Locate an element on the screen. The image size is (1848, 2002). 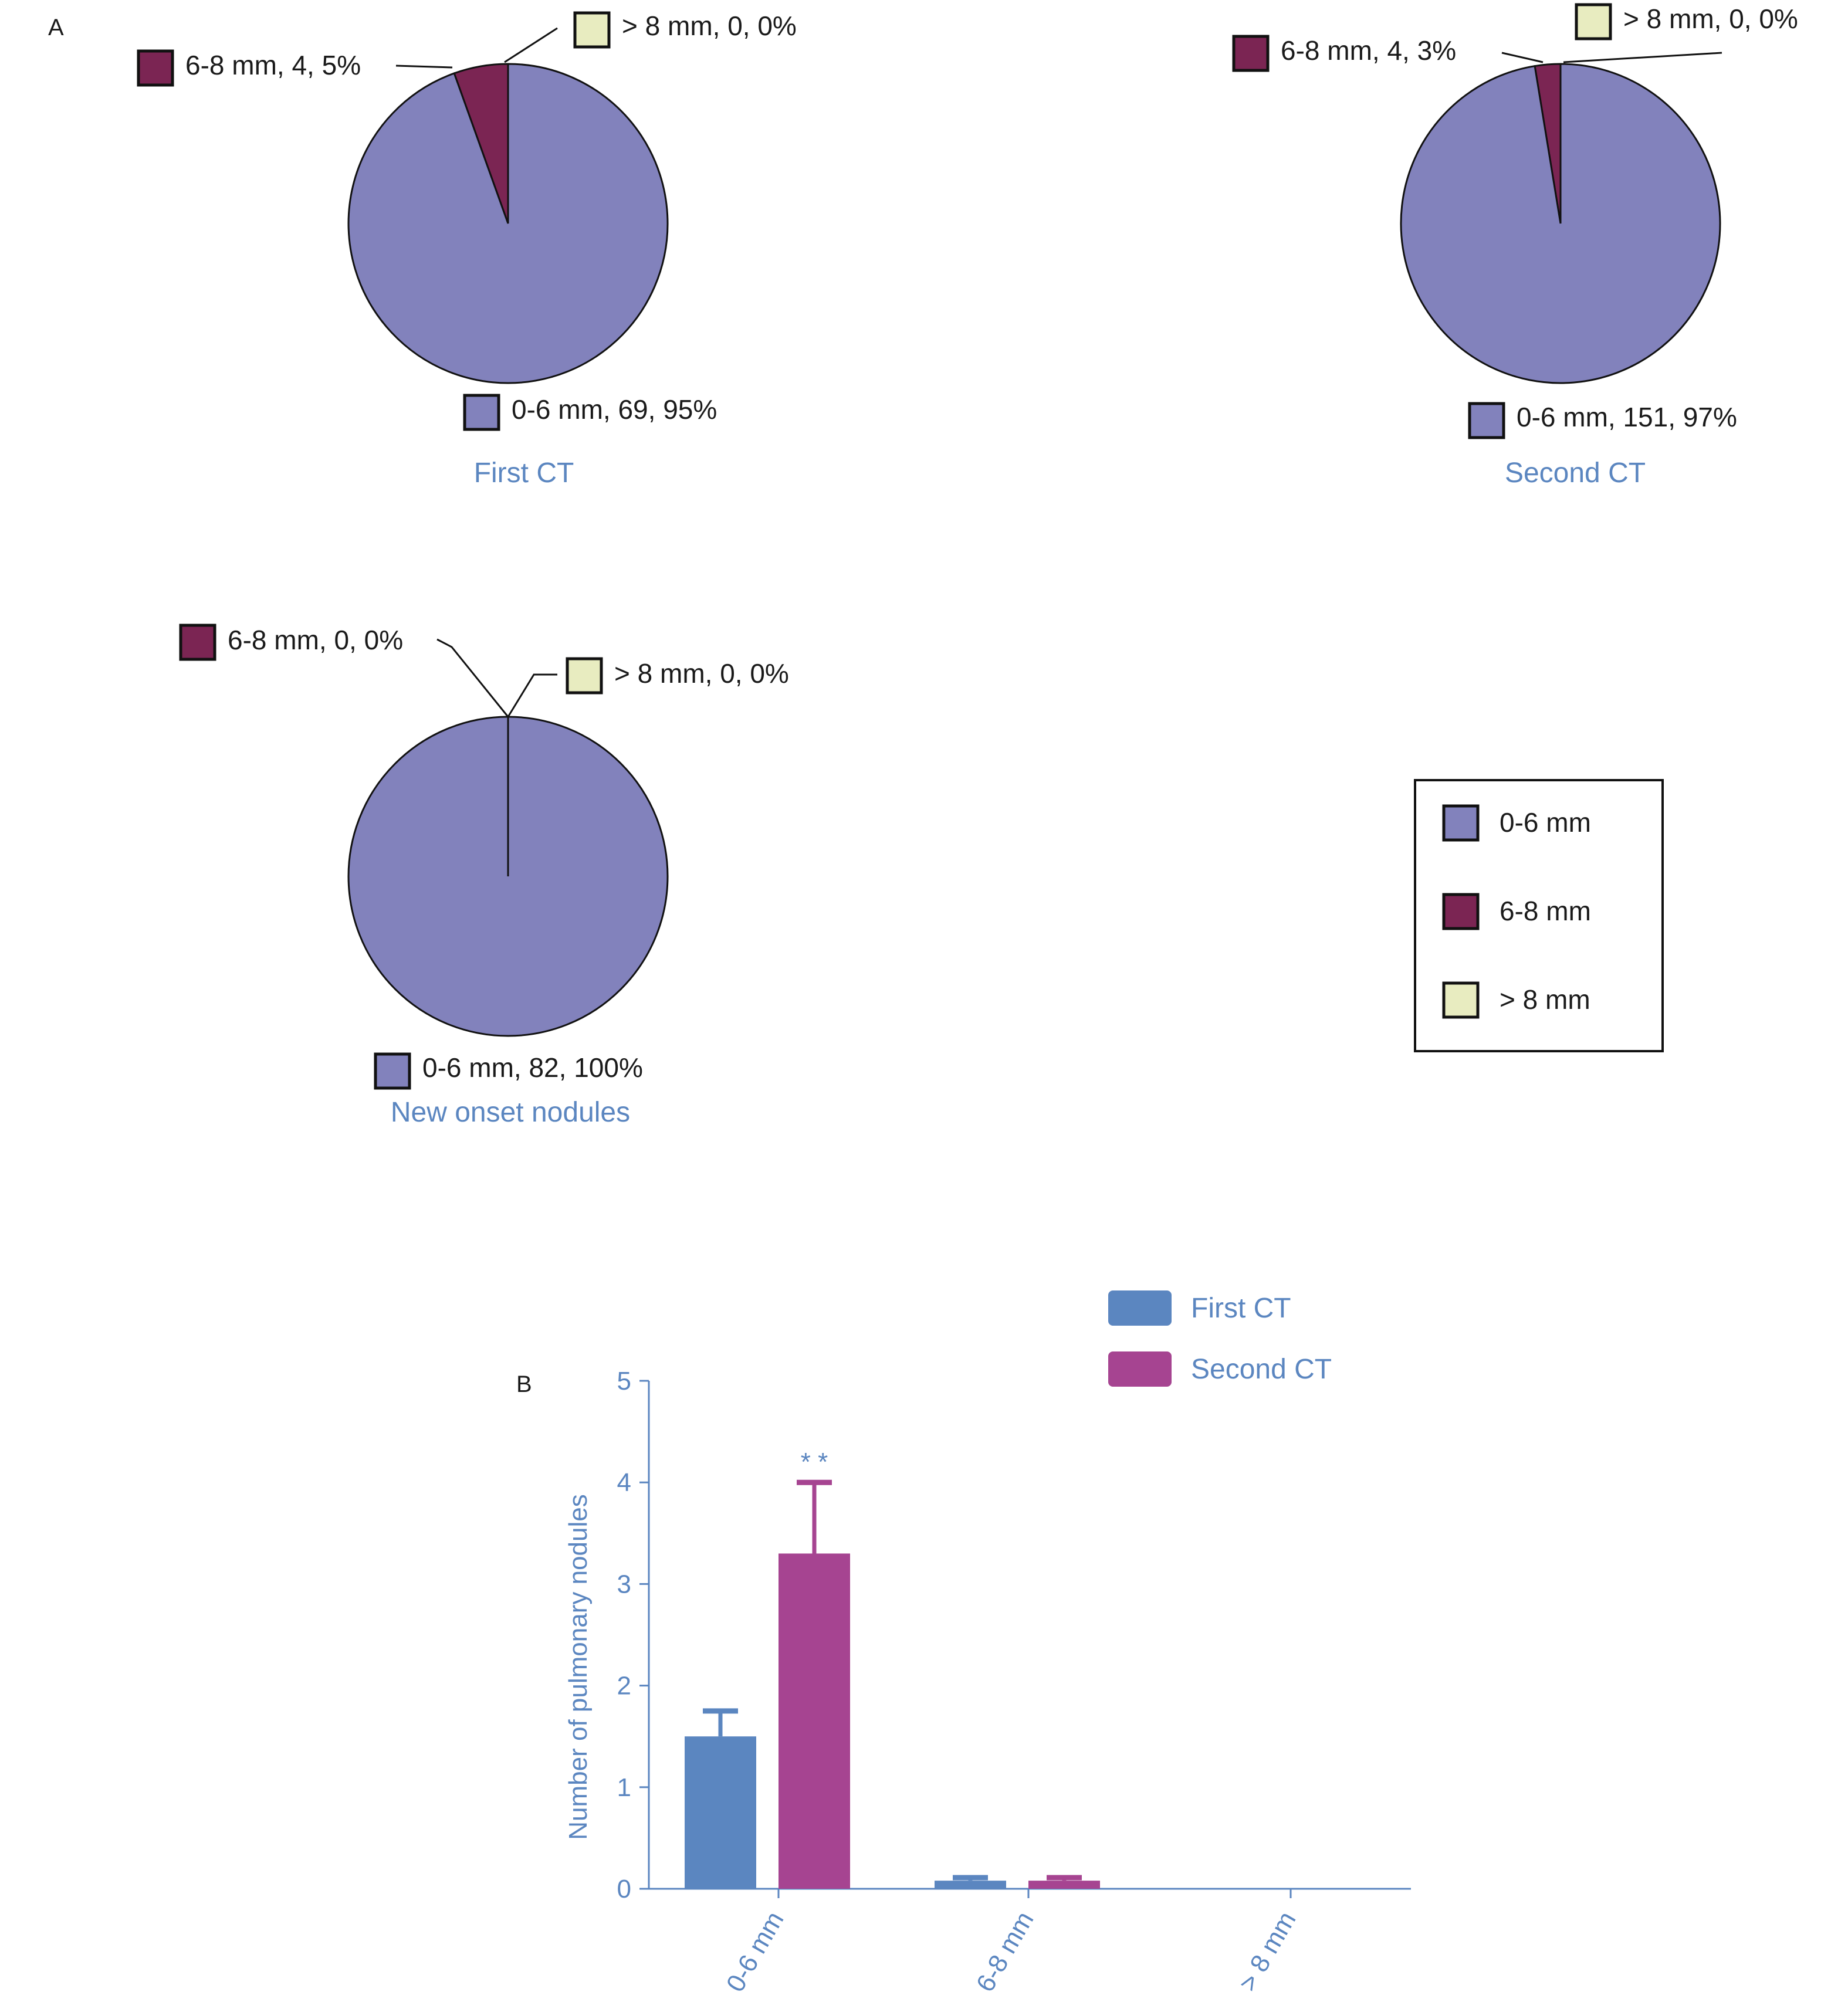
pie-legend-label: 6-8 mm is located at coordinates (1545, 911).